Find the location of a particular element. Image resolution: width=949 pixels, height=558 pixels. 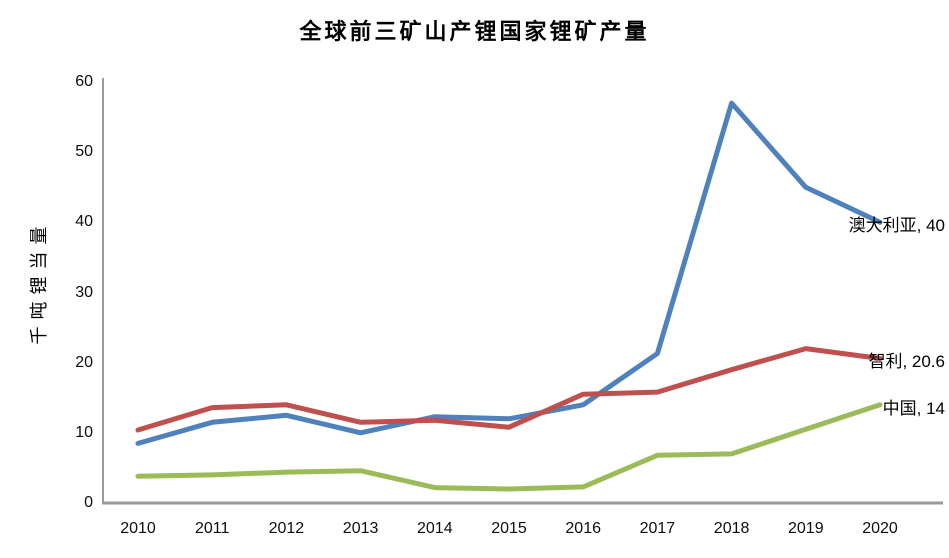

x-tick-label: 2018 is located at coordinates (731, 528).